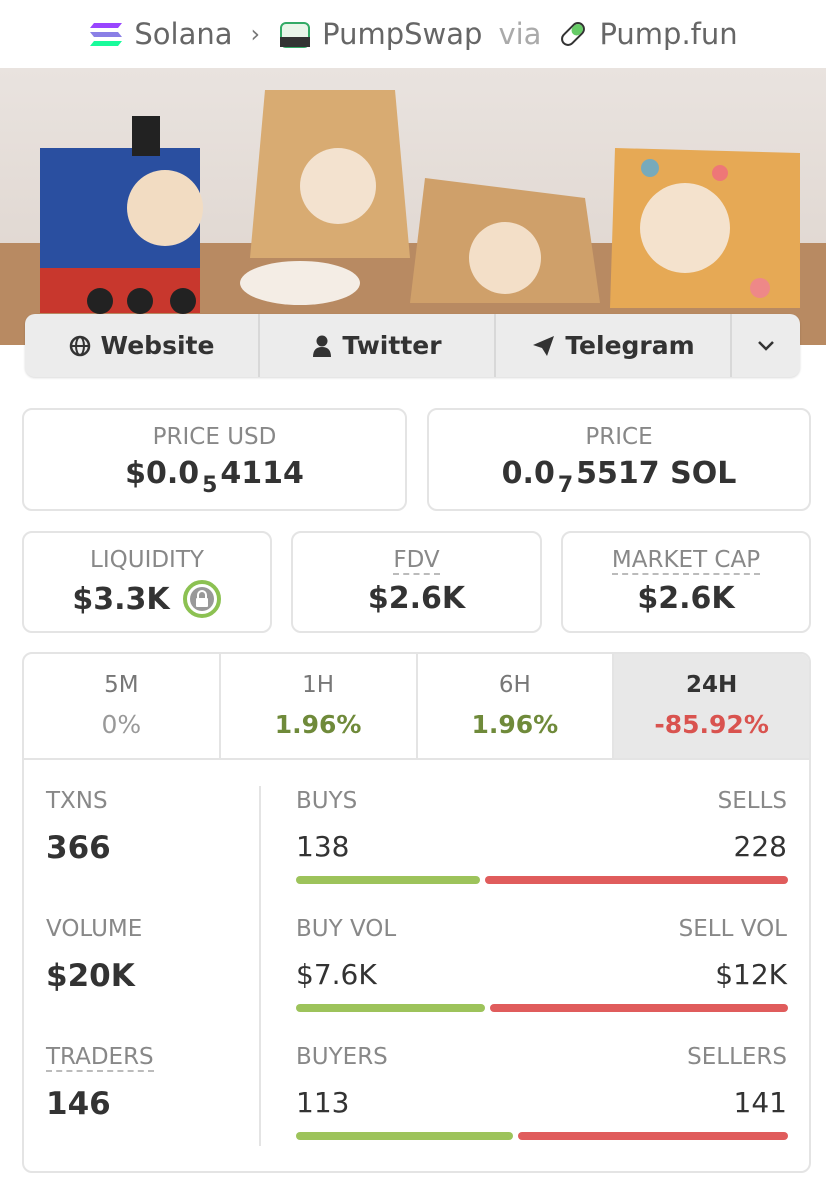  I want to click on social-links: Website Twitter Telegram, so click(412, 345).